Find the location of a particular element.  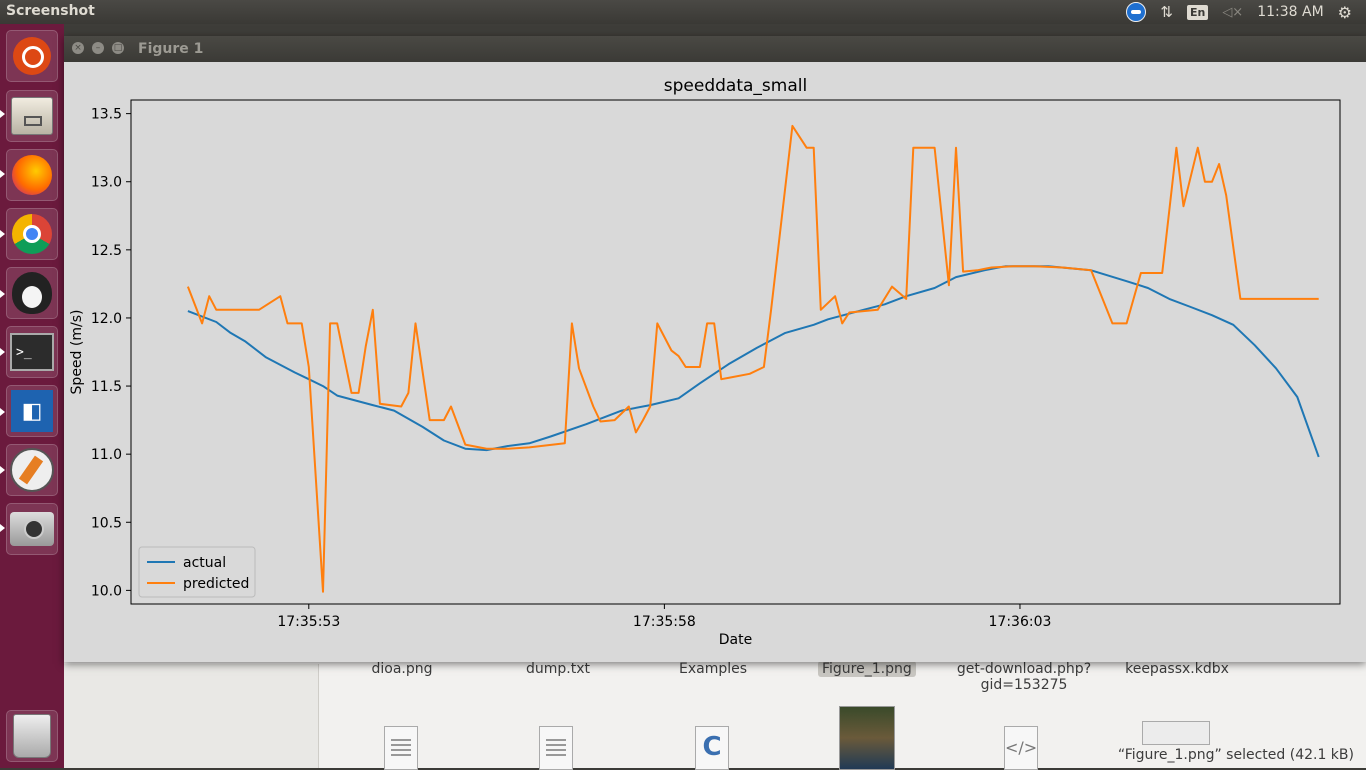

camera-icon is located at coordinates (32, 529).